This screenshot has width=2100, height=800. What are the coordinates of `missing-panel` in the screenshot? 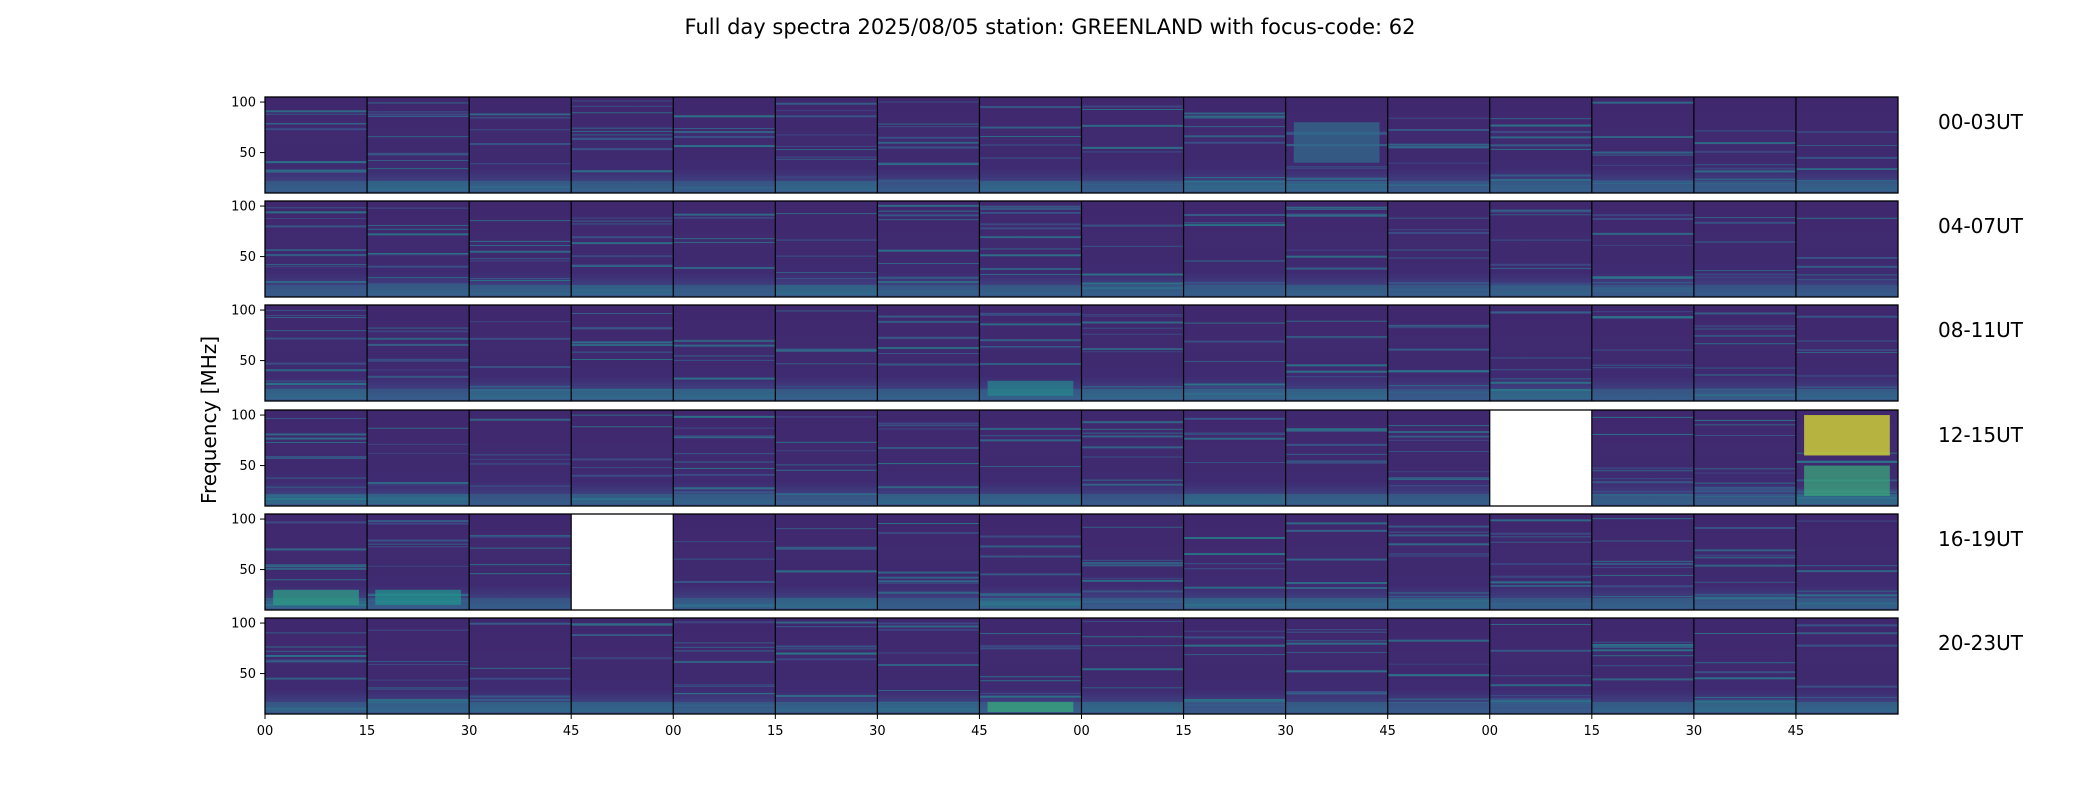 It's located at (622, 562).